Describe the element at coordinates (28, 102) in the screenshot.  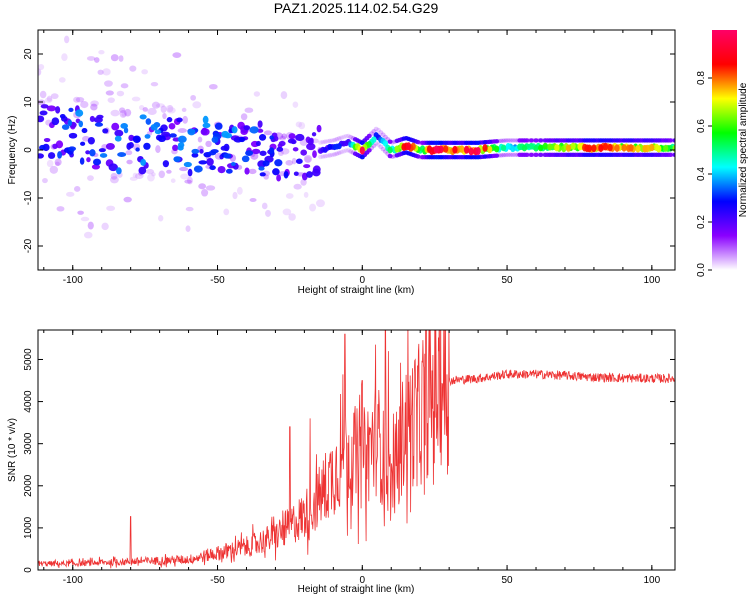
I see `y-tick-label: 10` at that location.